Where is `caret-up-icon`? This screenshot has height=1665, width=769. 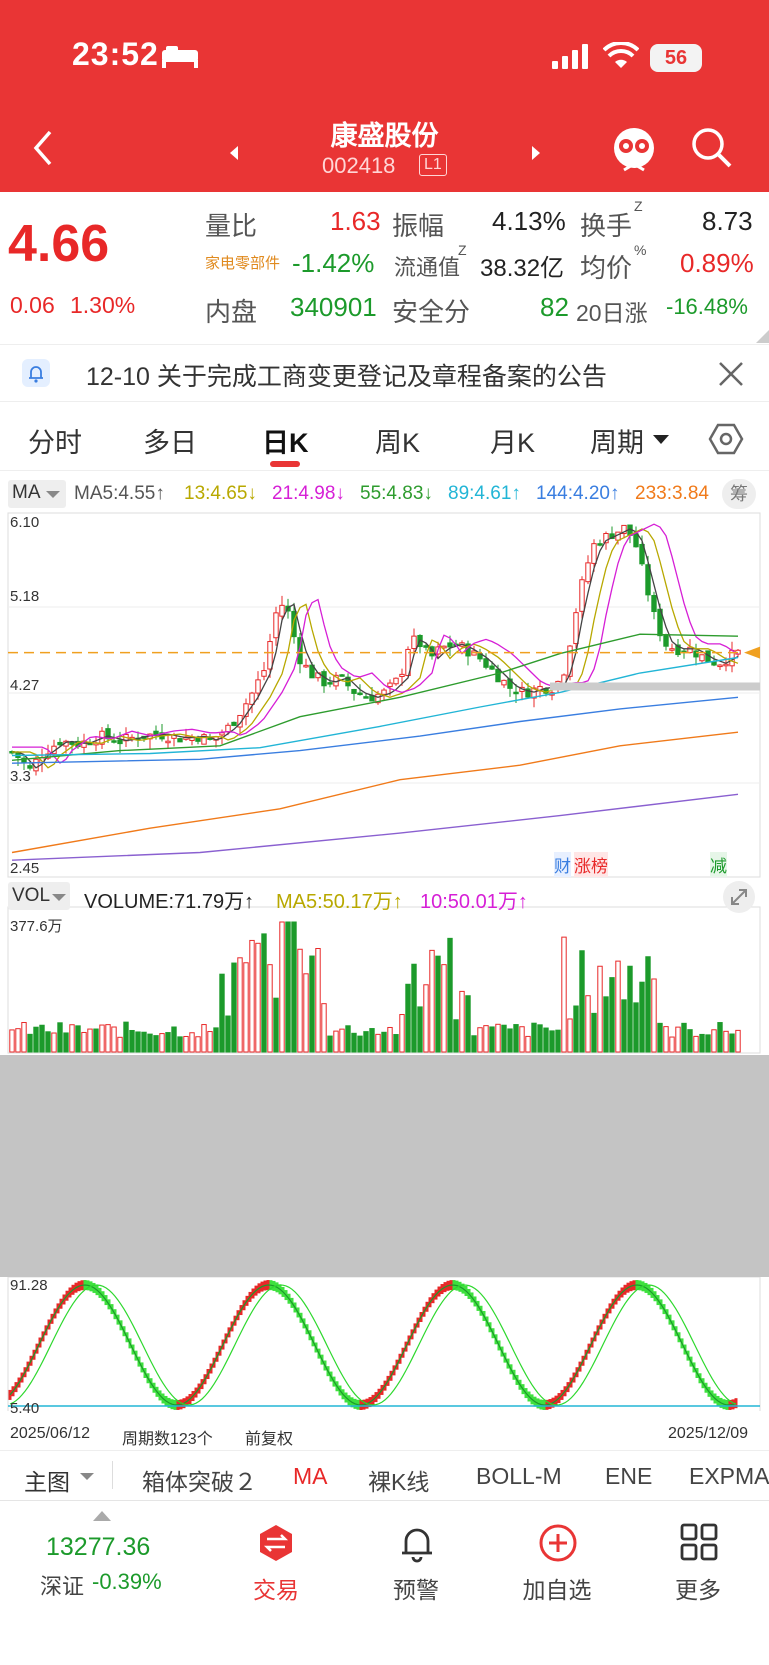
caret-up-icon is located at coordinates (102, 1516).